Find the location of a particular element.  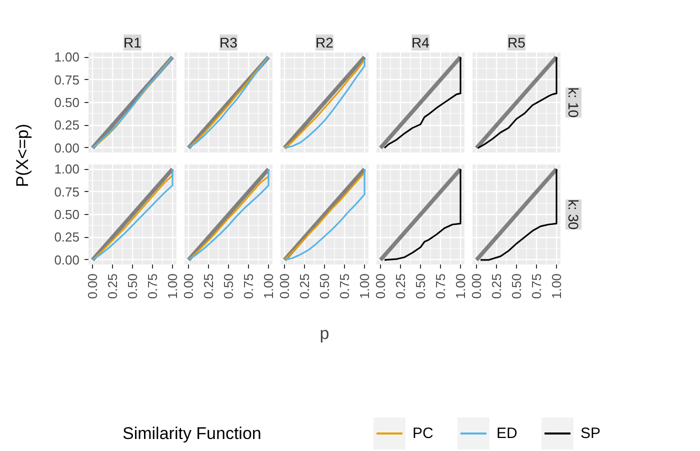

chart-title: R4 is located at coordinates (421, 42).